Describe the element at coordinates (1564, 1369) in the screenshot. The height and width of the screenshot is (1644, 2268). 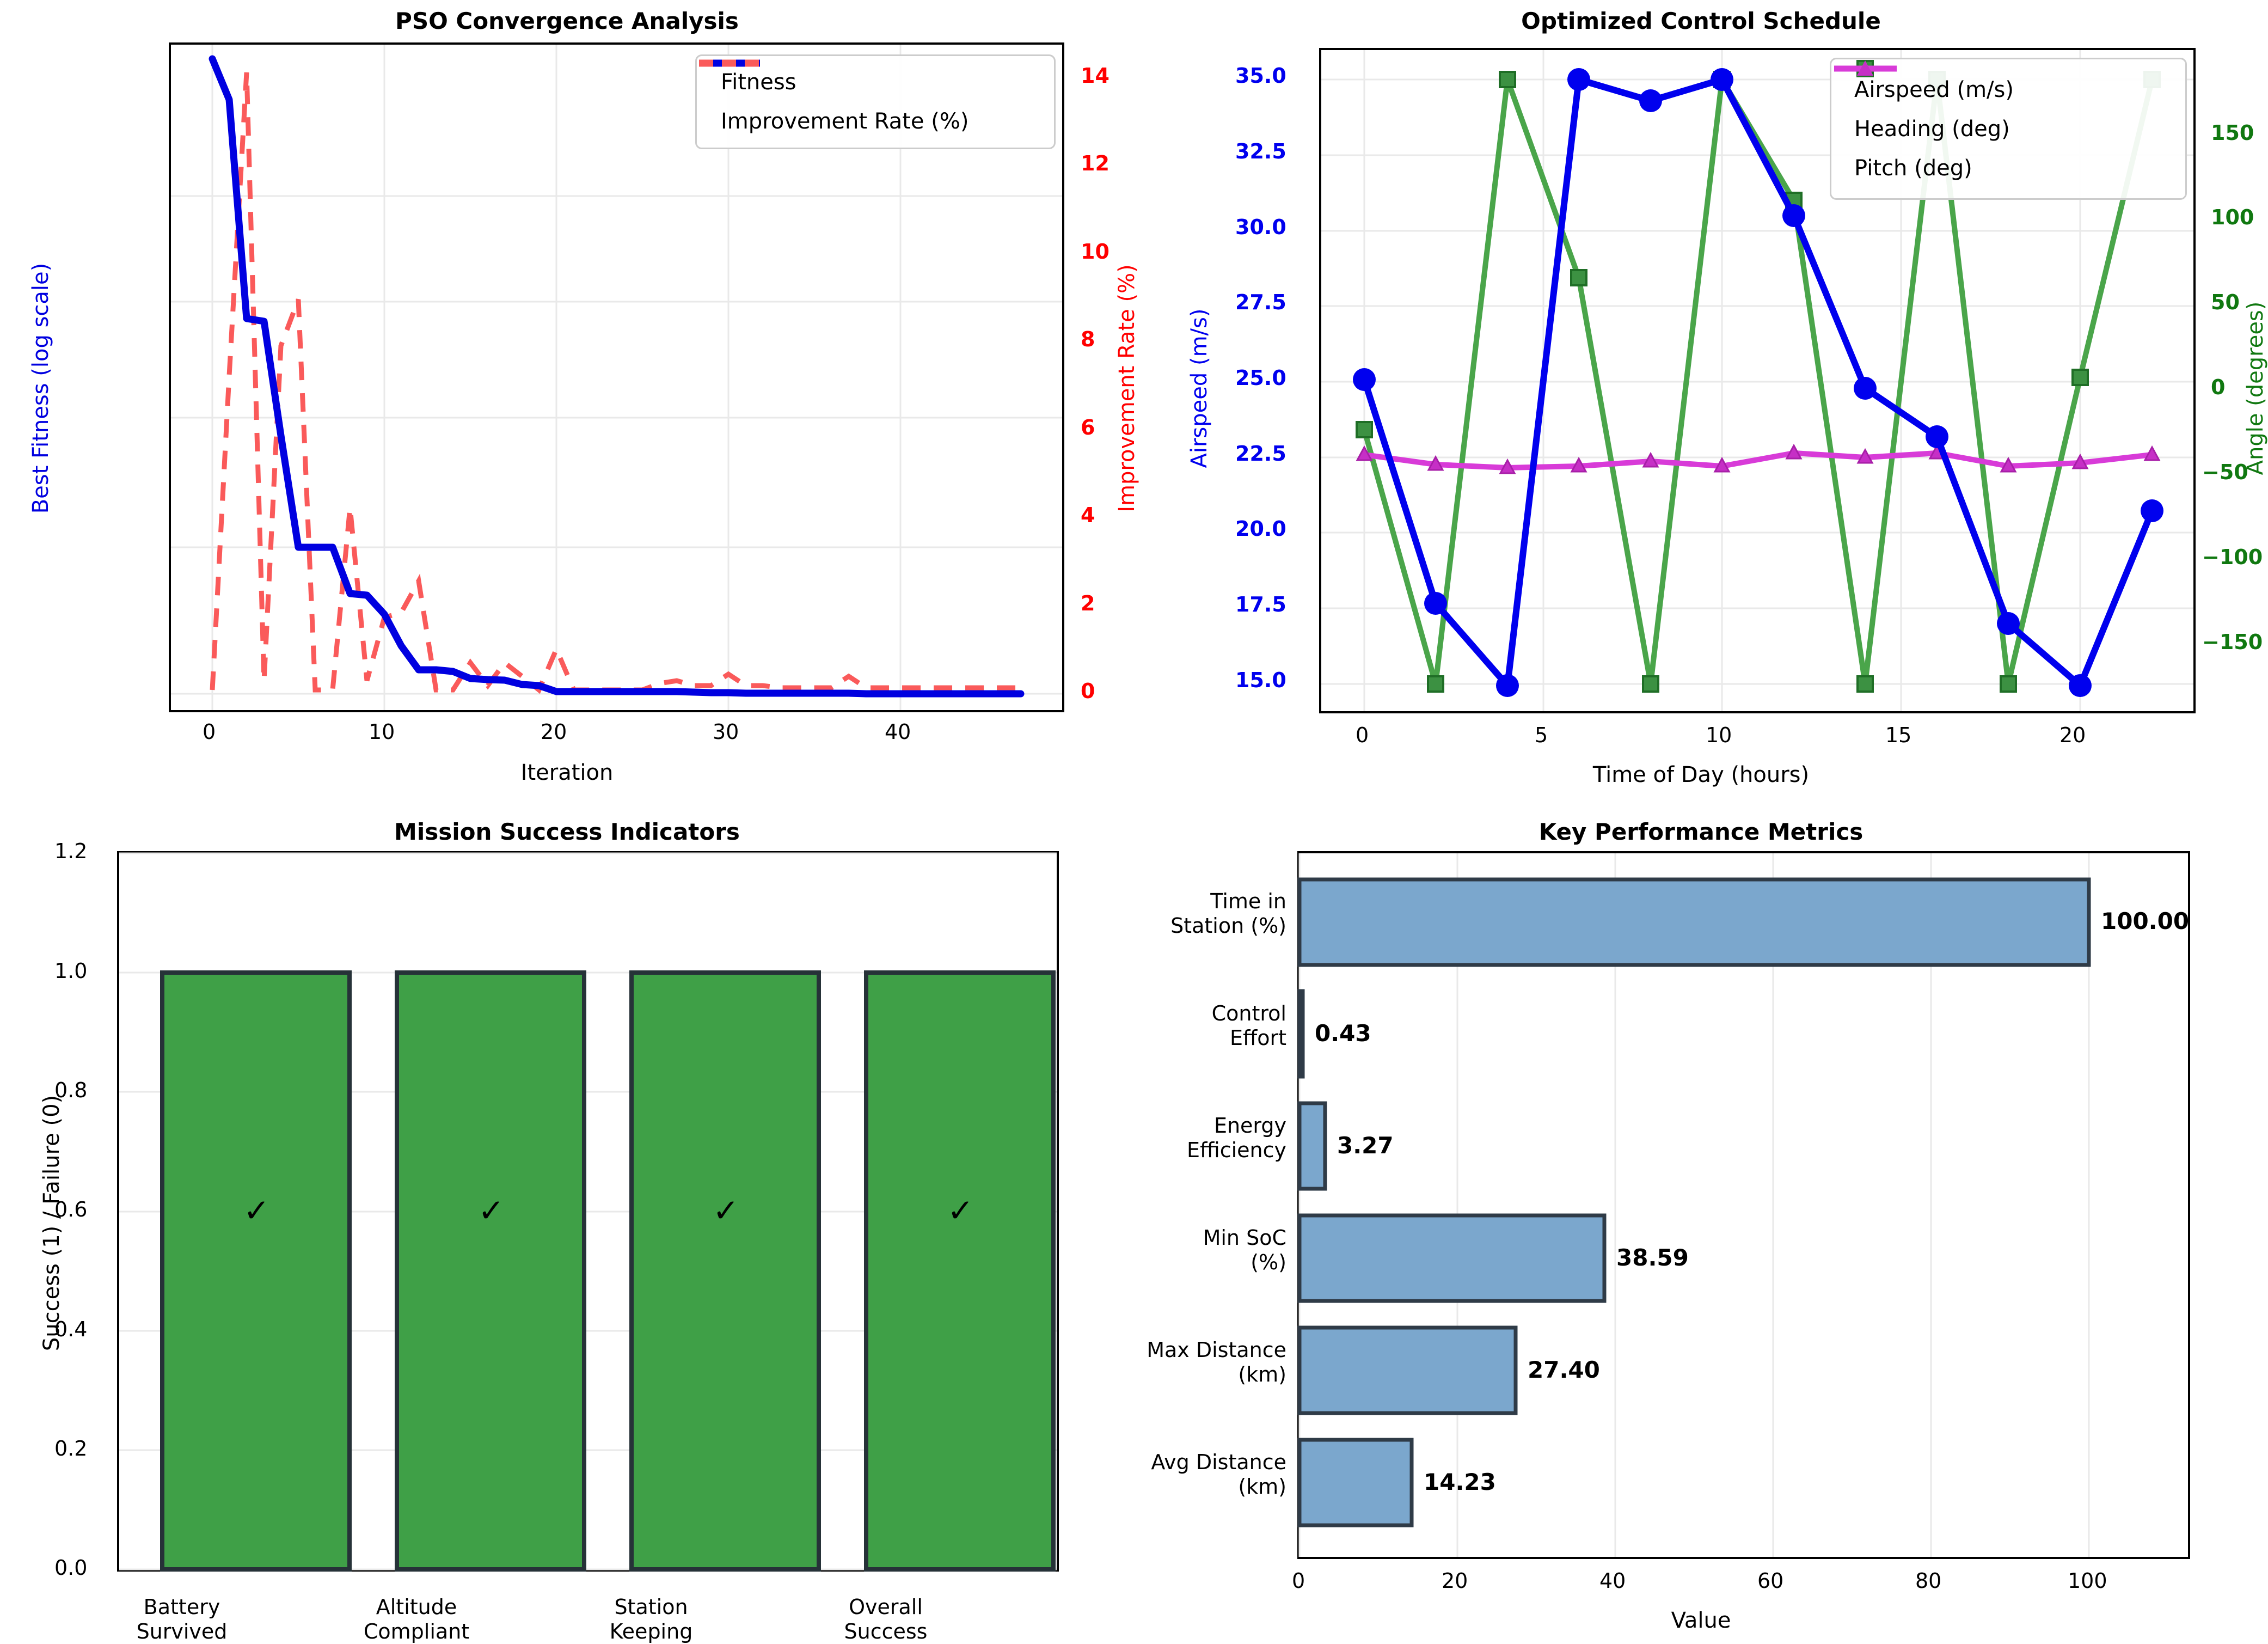
I see `kpi-value-max-distance: 27.40` at that location.